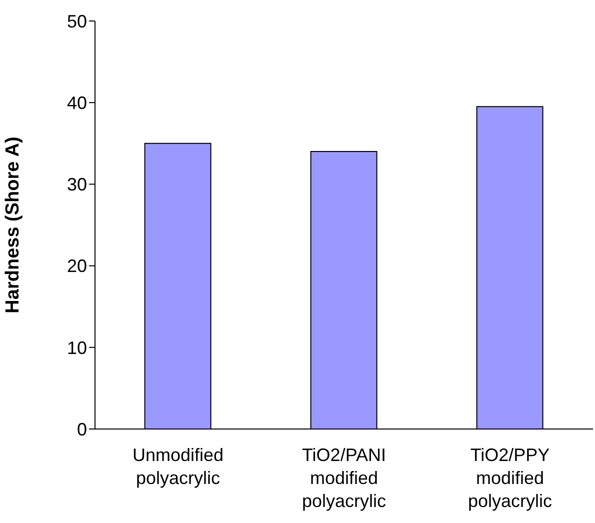 This screenshot has height=523, width=595. I want to click on y-tick-label: 30, so click(76, 184).